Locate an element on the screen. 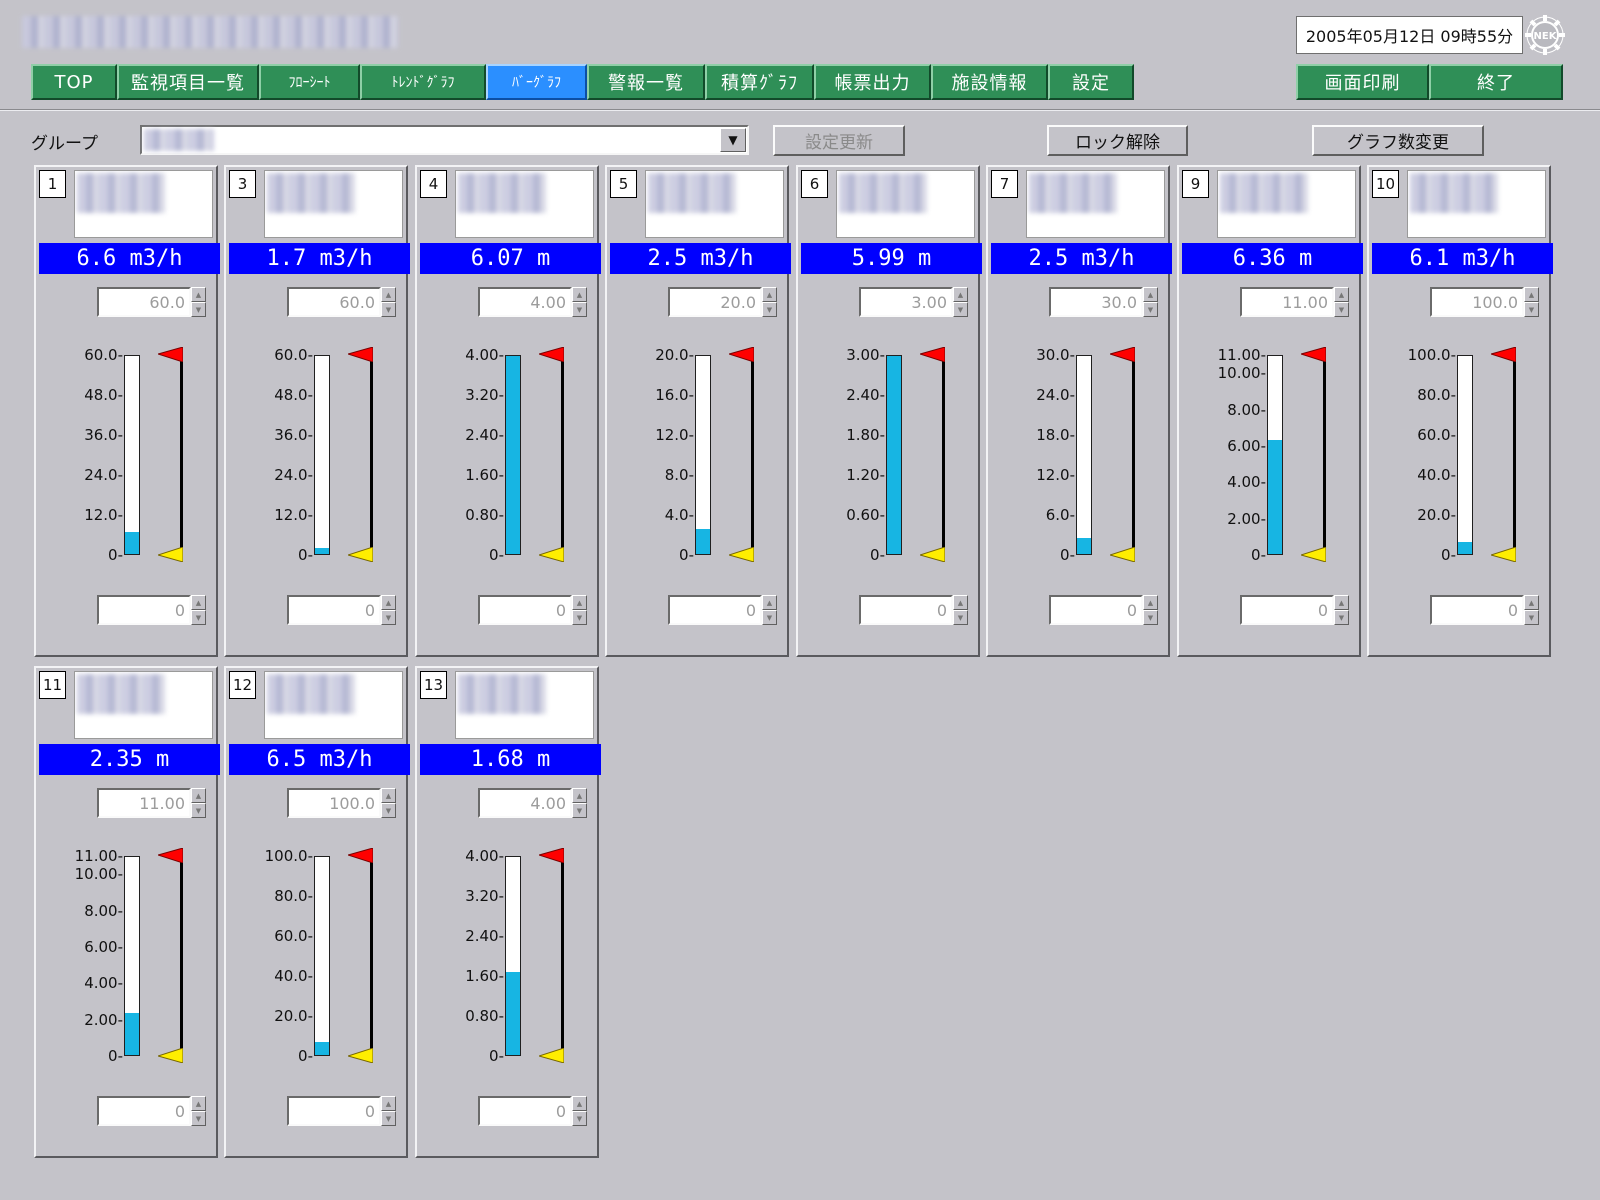  max-scale-spinner: 20.0 ▲ ▼ is located at coordinates (723, 302).